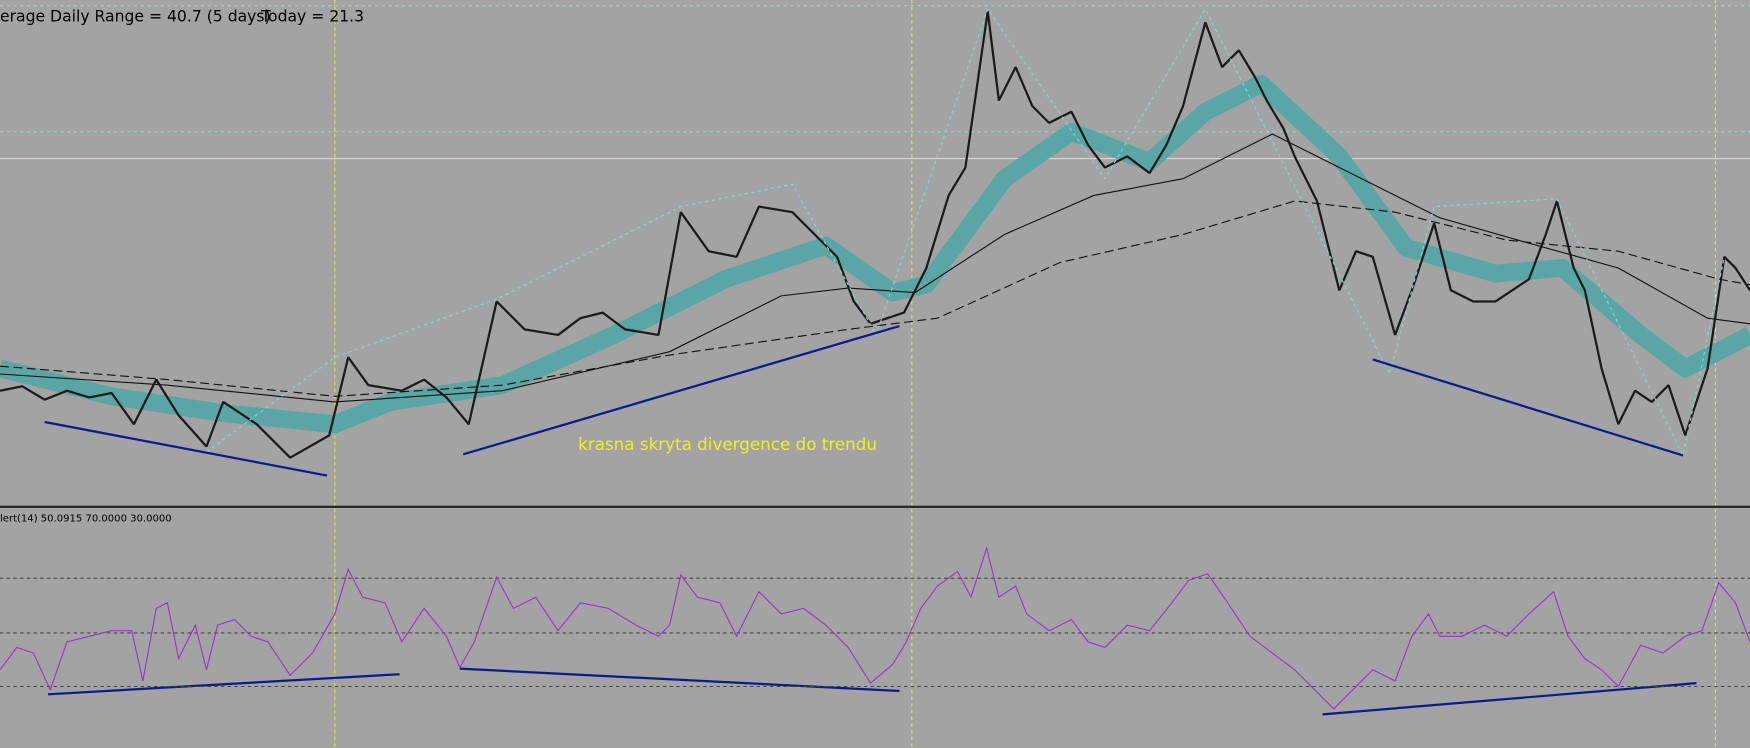 This screenshot has width=1750, height=748. What do you see at coordinates (86, 518) in the screenshot?
I see `indicator-label: lert(14) 50.0915 70.0000 30.0000` at bounding box center [86, 518].